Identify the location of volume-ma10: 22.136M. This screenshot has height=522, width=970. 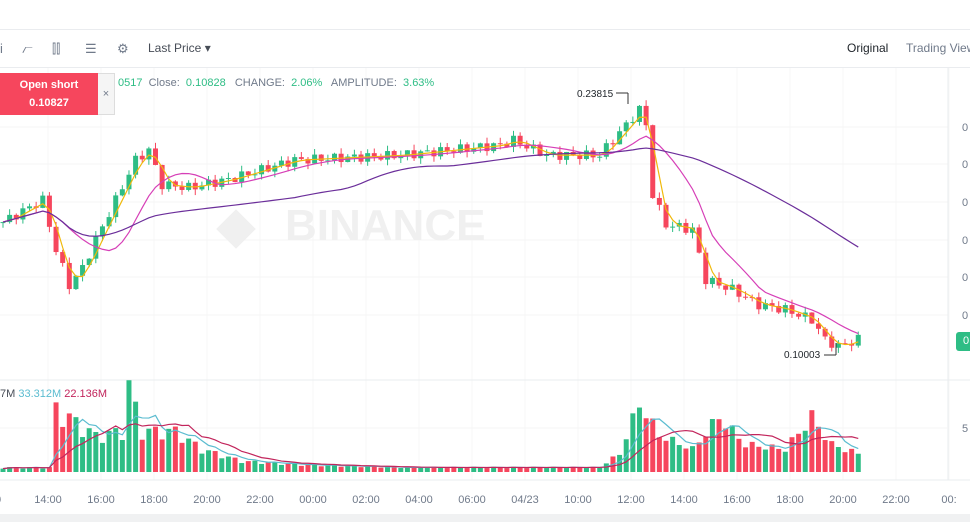
(86, 394).